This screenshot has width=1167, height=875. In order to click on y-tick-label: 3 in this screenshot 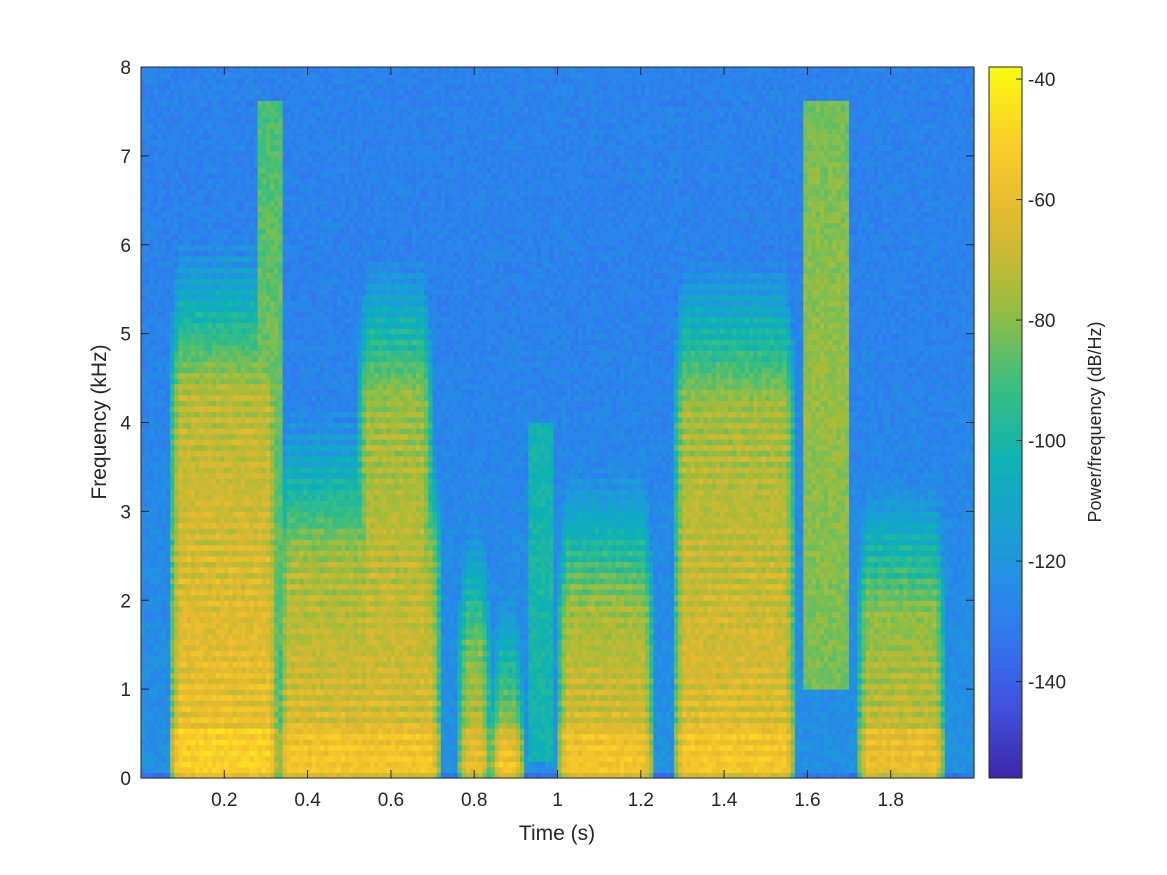, I will do `click(125, 512)`.